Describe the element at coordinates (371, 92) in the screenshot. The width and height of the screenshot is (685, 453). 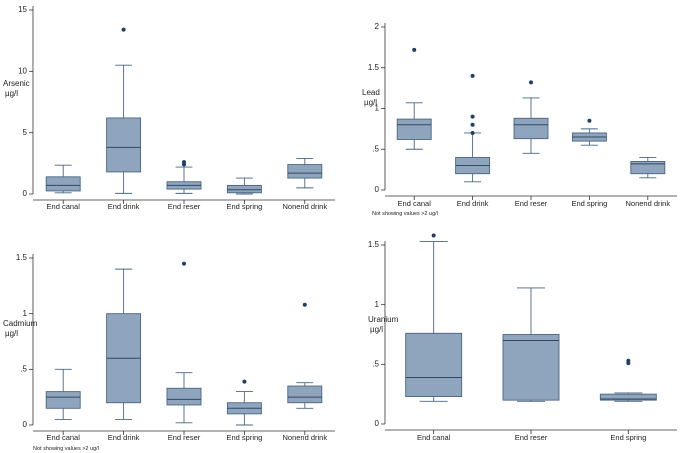
I see `y-axis-label-line: Lead` at that location.